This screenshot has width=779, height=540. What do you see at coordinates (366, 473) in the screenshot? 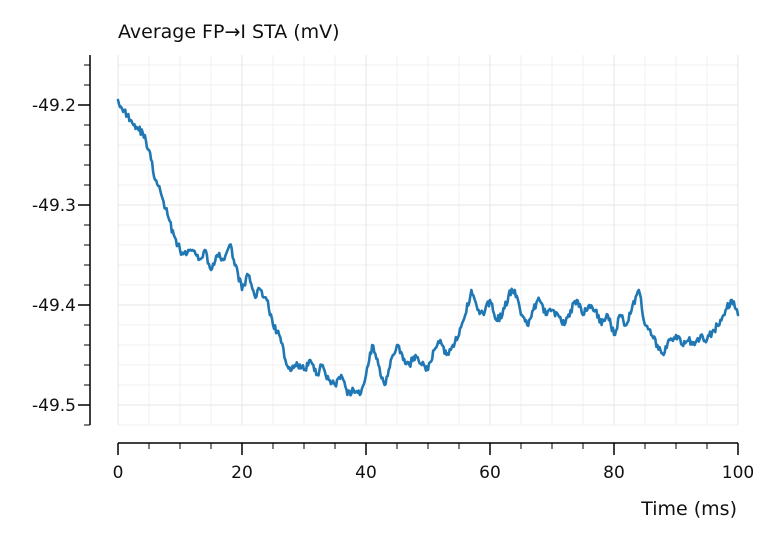
I see `x-tick-label: 40` at bounding box center [366, 473].